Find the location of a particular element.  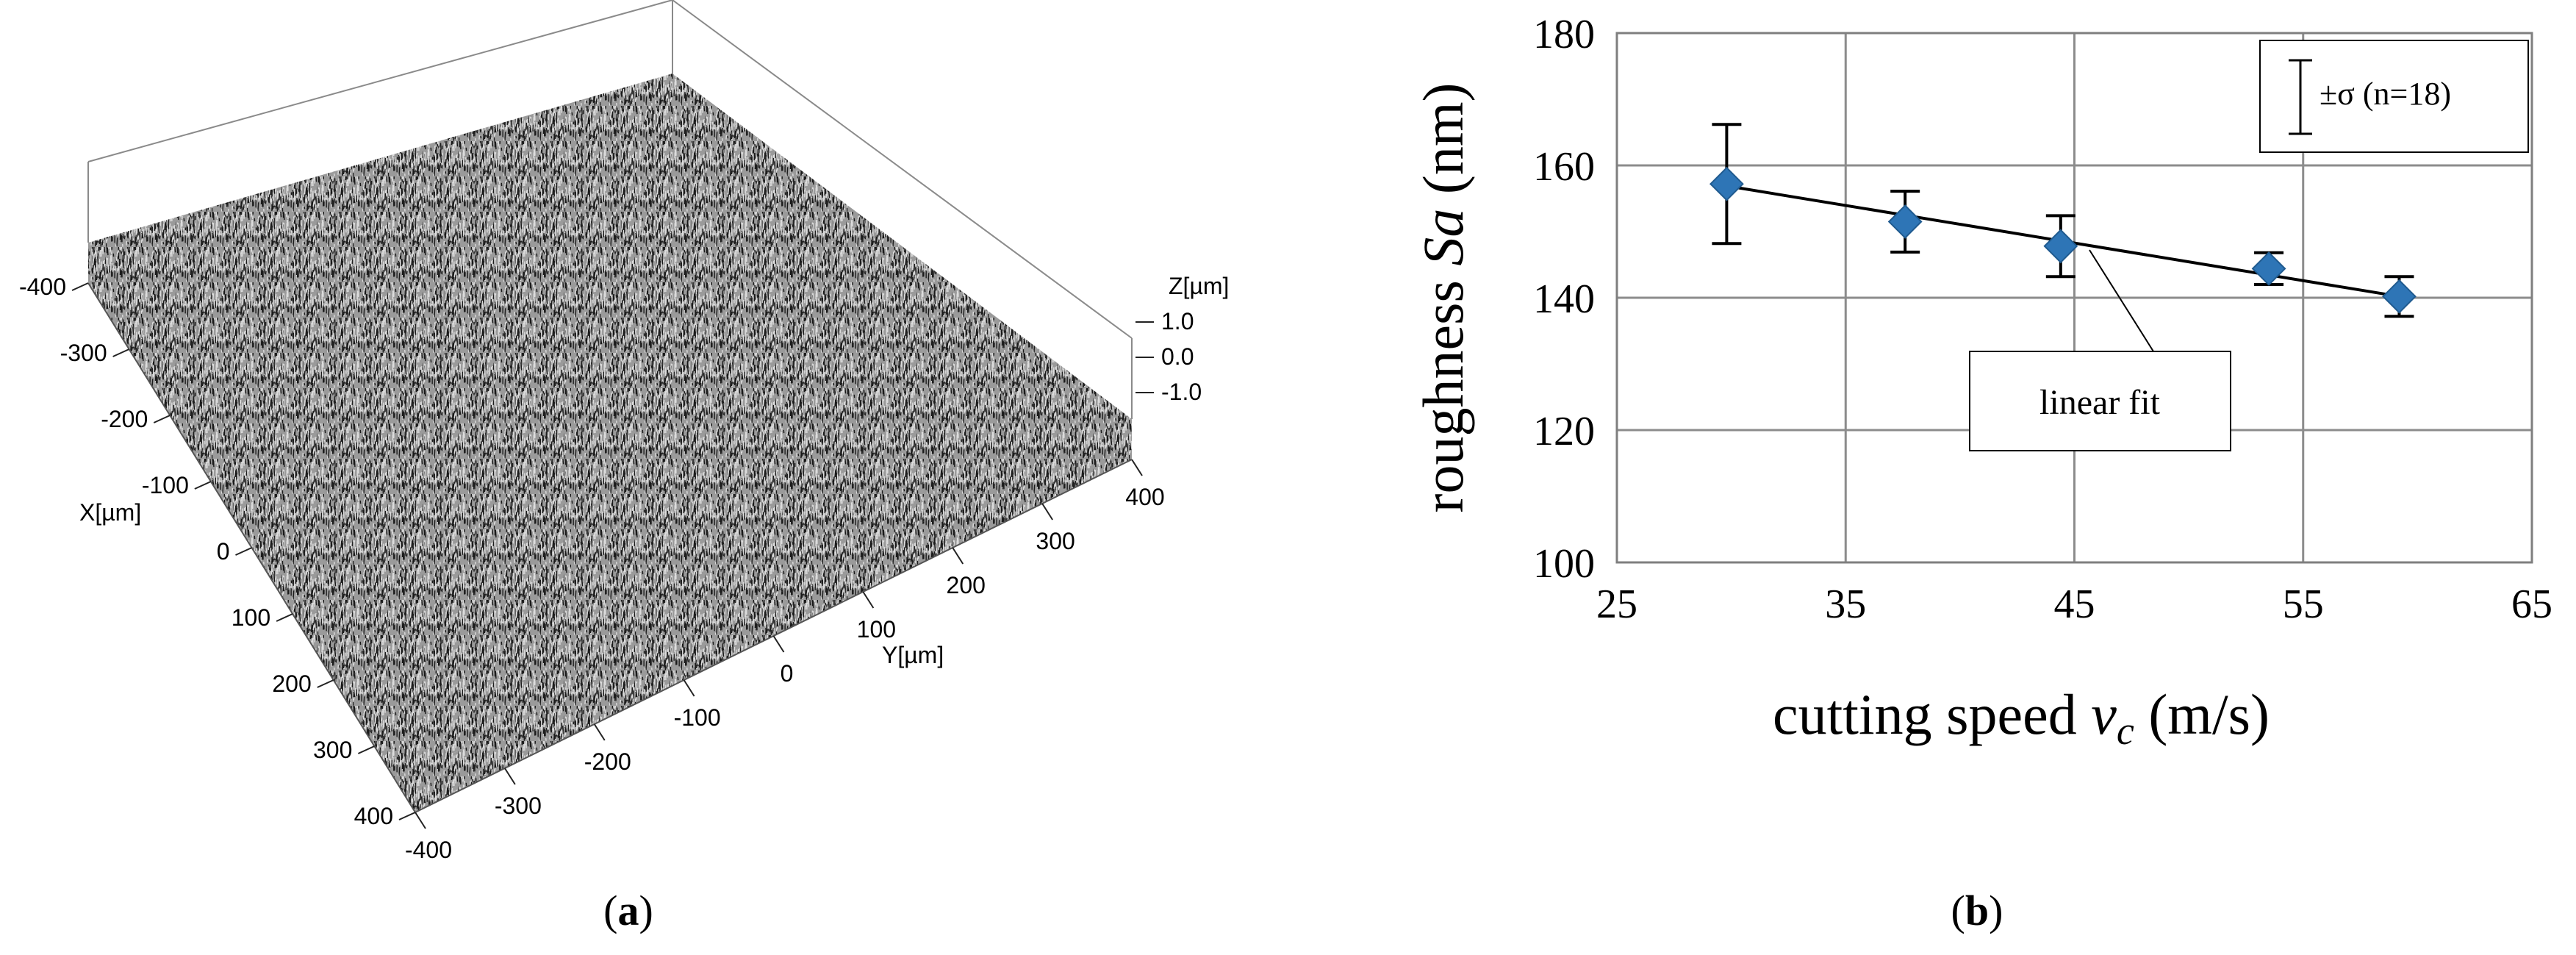

x-axis-title: cutting speed vc (m/s) is located at coordinates (2021, 717).